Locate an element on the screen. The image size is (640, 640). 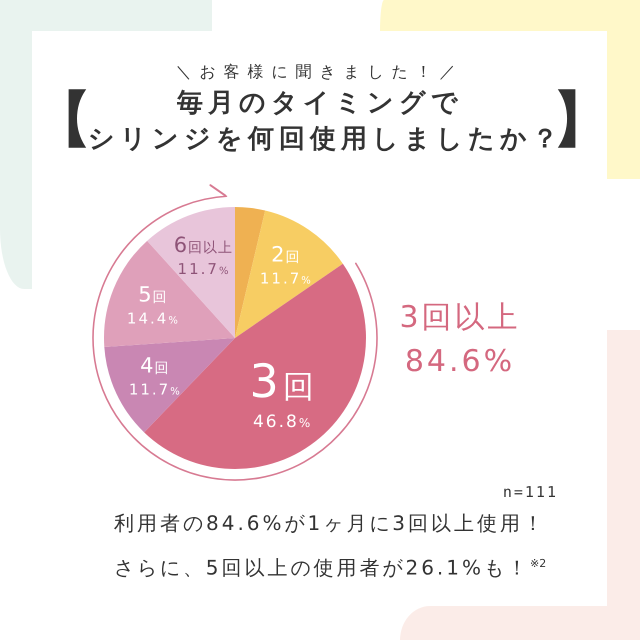
text: n=111 is located at coordinates (530, 492).